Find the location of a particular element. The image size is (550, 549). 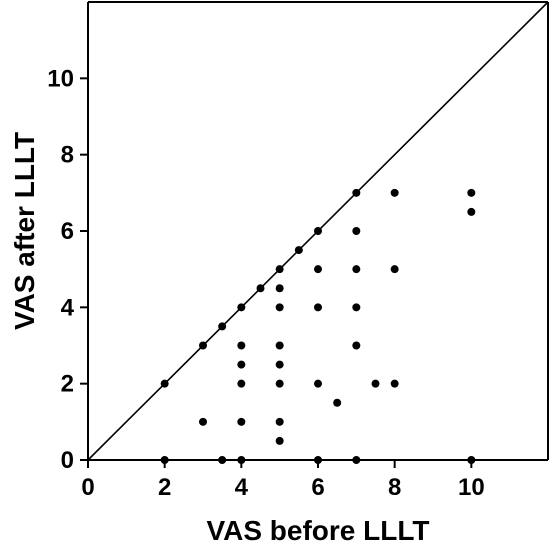

y-tick-label: 0 is located at coordinates (67, 460).